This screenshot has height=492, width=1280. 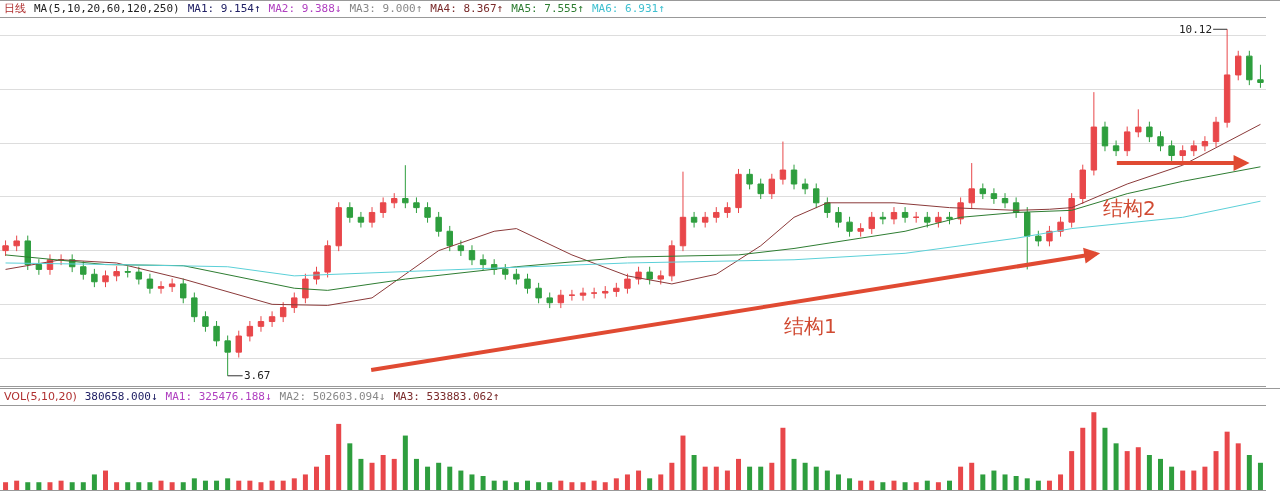 What do you see at coordinates (305, 8) in the screenshot?
I see `text: MA2: 9.388↓` at bounding box center [305, 8].